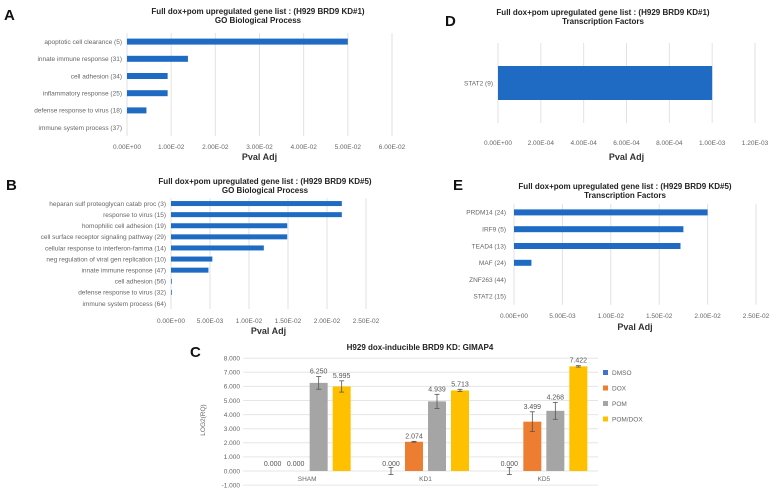 This screenshot has height=498, width=776. What do you see at coordinates (123, 270) in the screenshot?
I see `category-label: innate immune response (47)` at bounding box center [123, 270].